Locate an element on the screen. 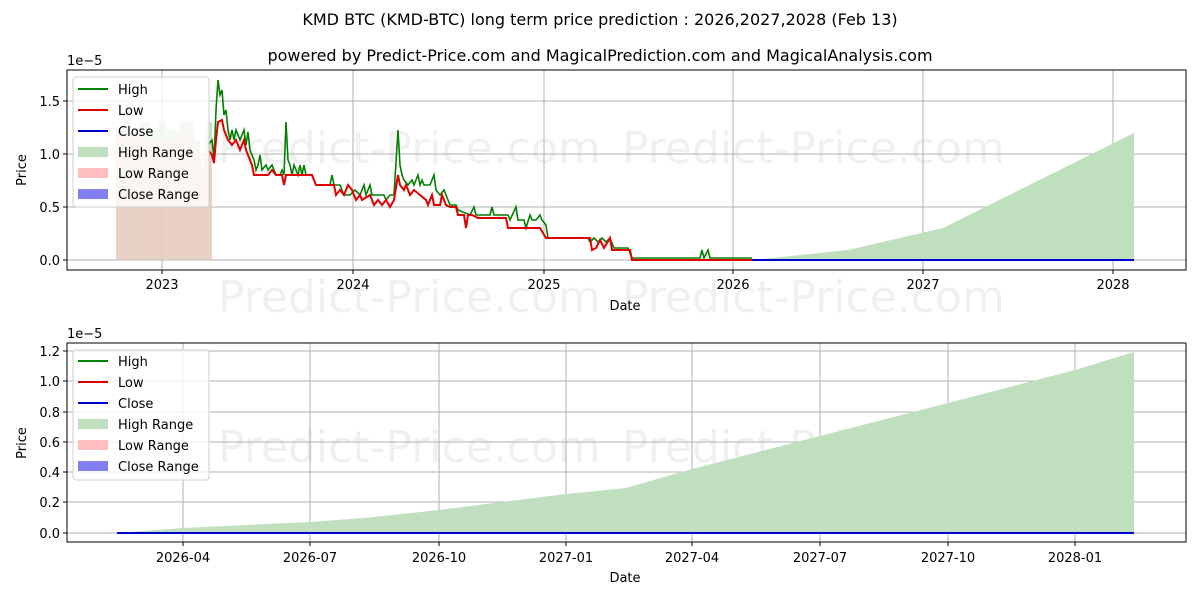 This screenshot has width=1200, height=600. x-tick-label: 2026-04 is located at coordinates (183, 558).